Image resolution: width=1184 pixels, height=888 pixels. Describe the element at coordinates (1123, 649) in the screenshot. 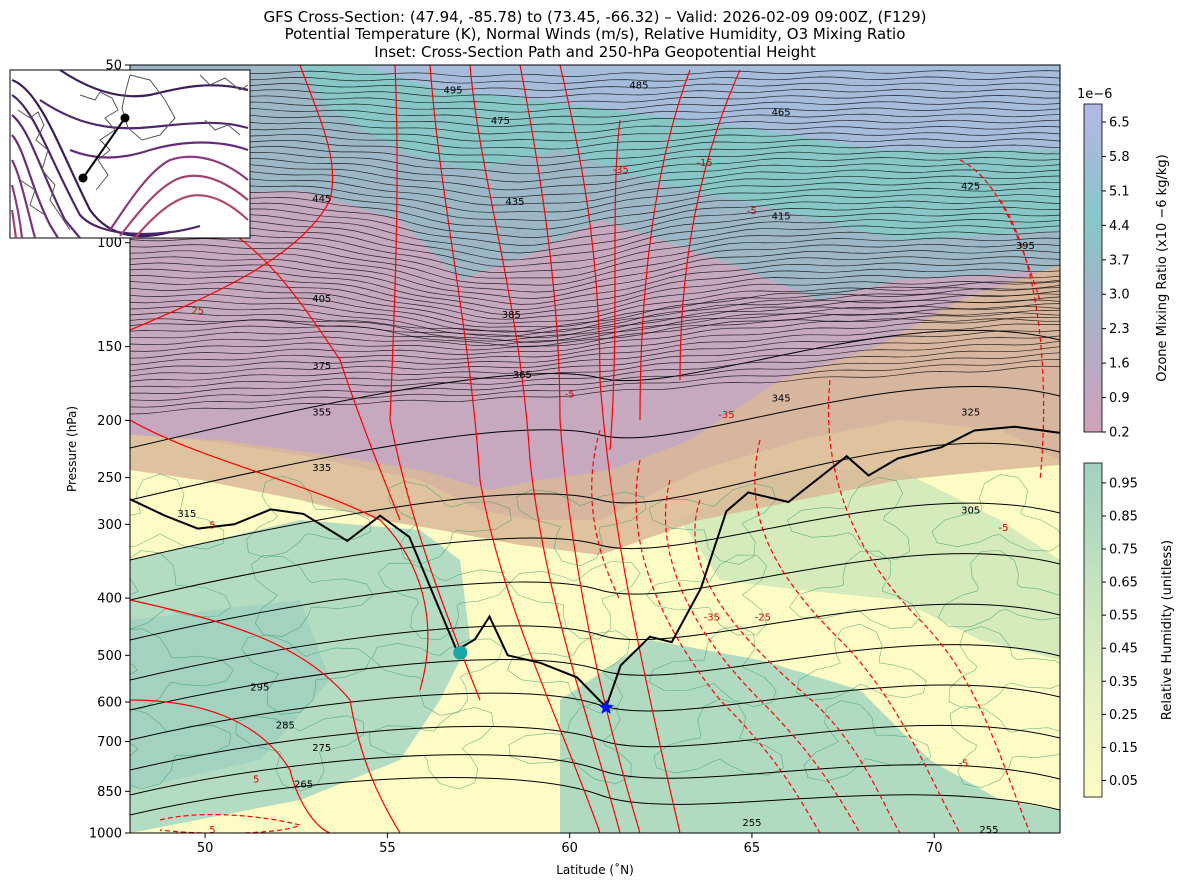

I see `rh-colorbar-tick-label: 0.45` at that location.